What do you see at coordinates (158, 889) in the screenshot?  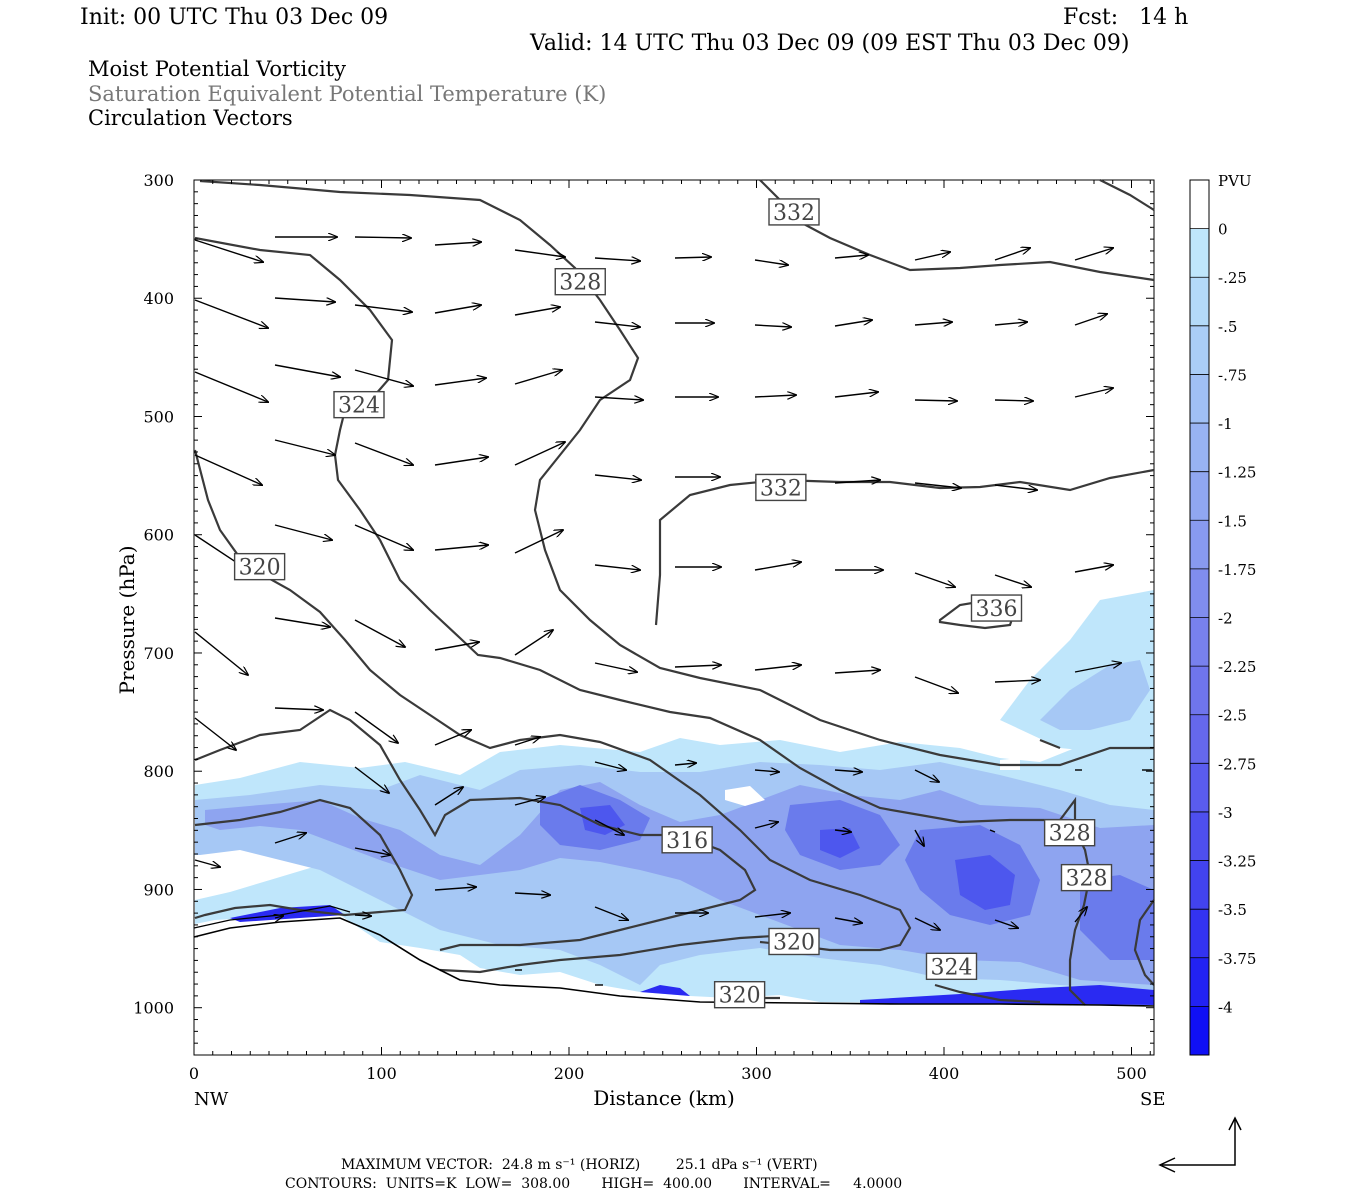 I see `y-tick-label: 900` at bounding box center [158, 889].